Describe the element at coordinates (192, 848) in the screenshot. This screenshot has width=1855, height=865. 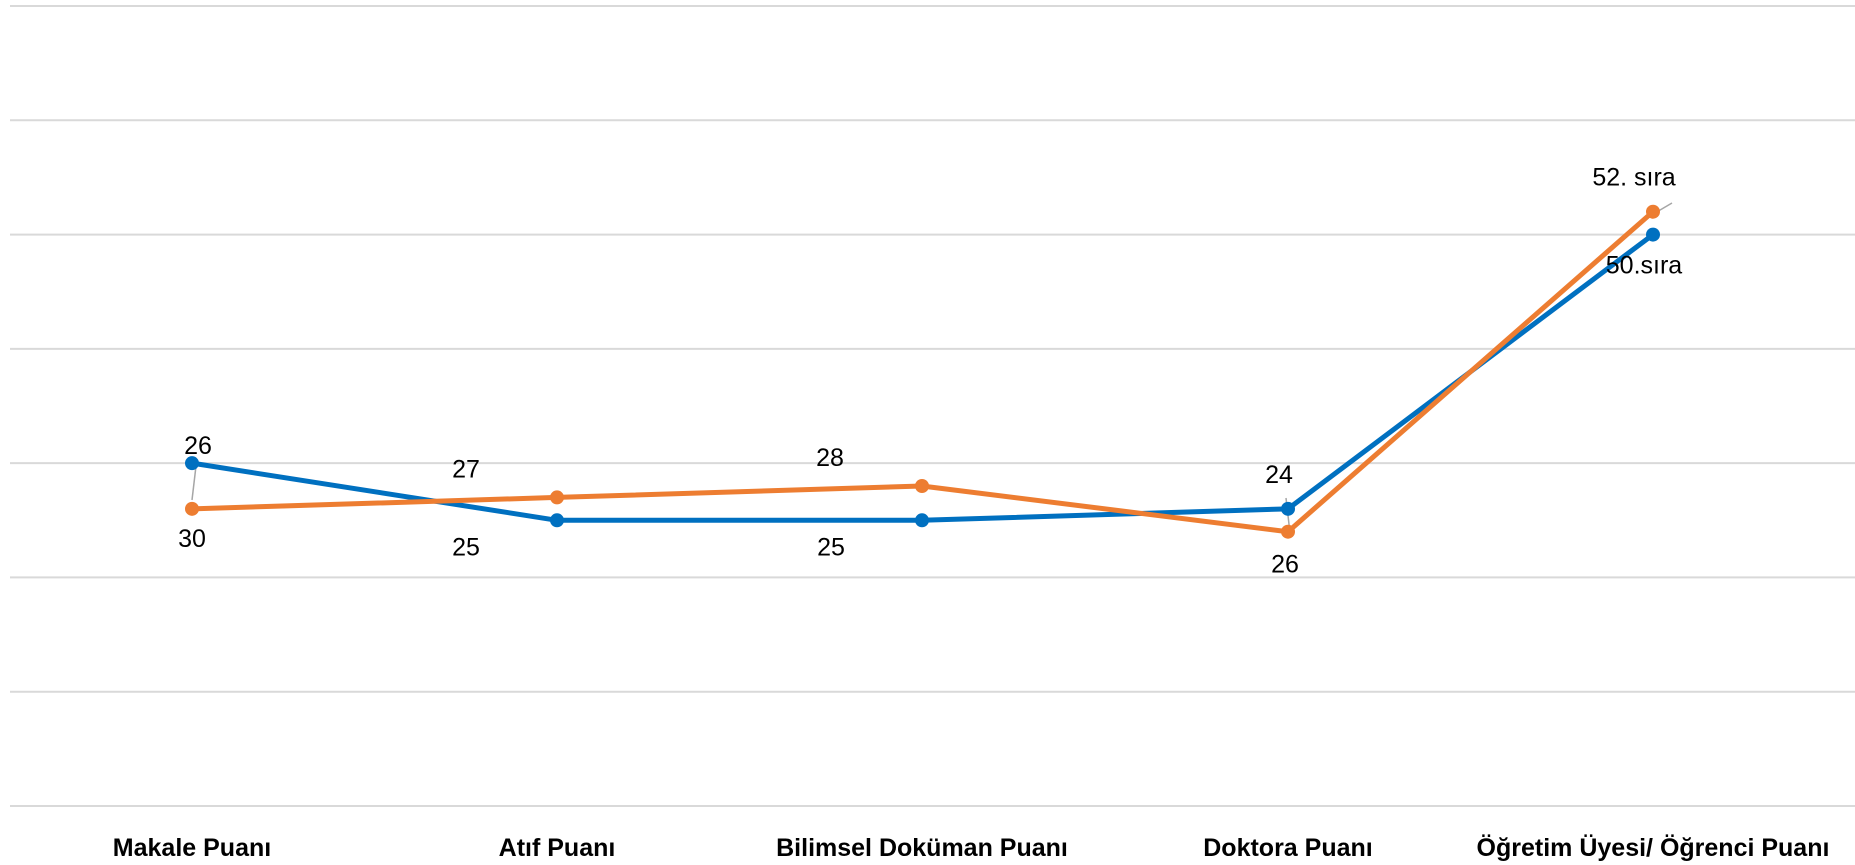
I see `category-label: Makale Puanı` at that location.